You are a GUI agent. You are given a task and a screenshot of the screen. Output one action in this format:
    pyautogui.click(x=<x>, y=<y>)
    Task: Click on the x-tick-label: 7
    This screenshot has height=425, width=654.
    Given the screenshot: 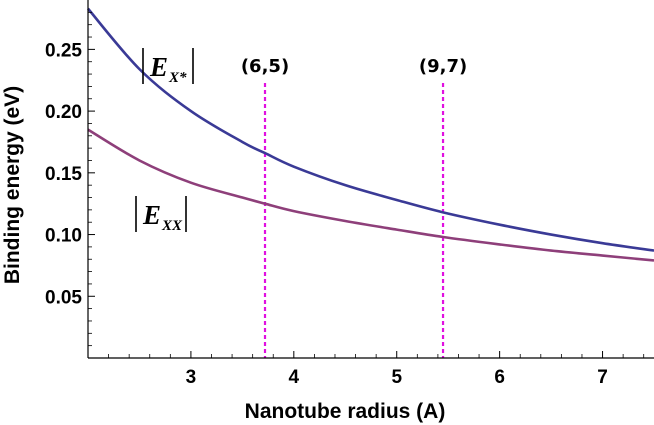 What is the action you would take?
    pyautogui.click(x=602, y=377)
    